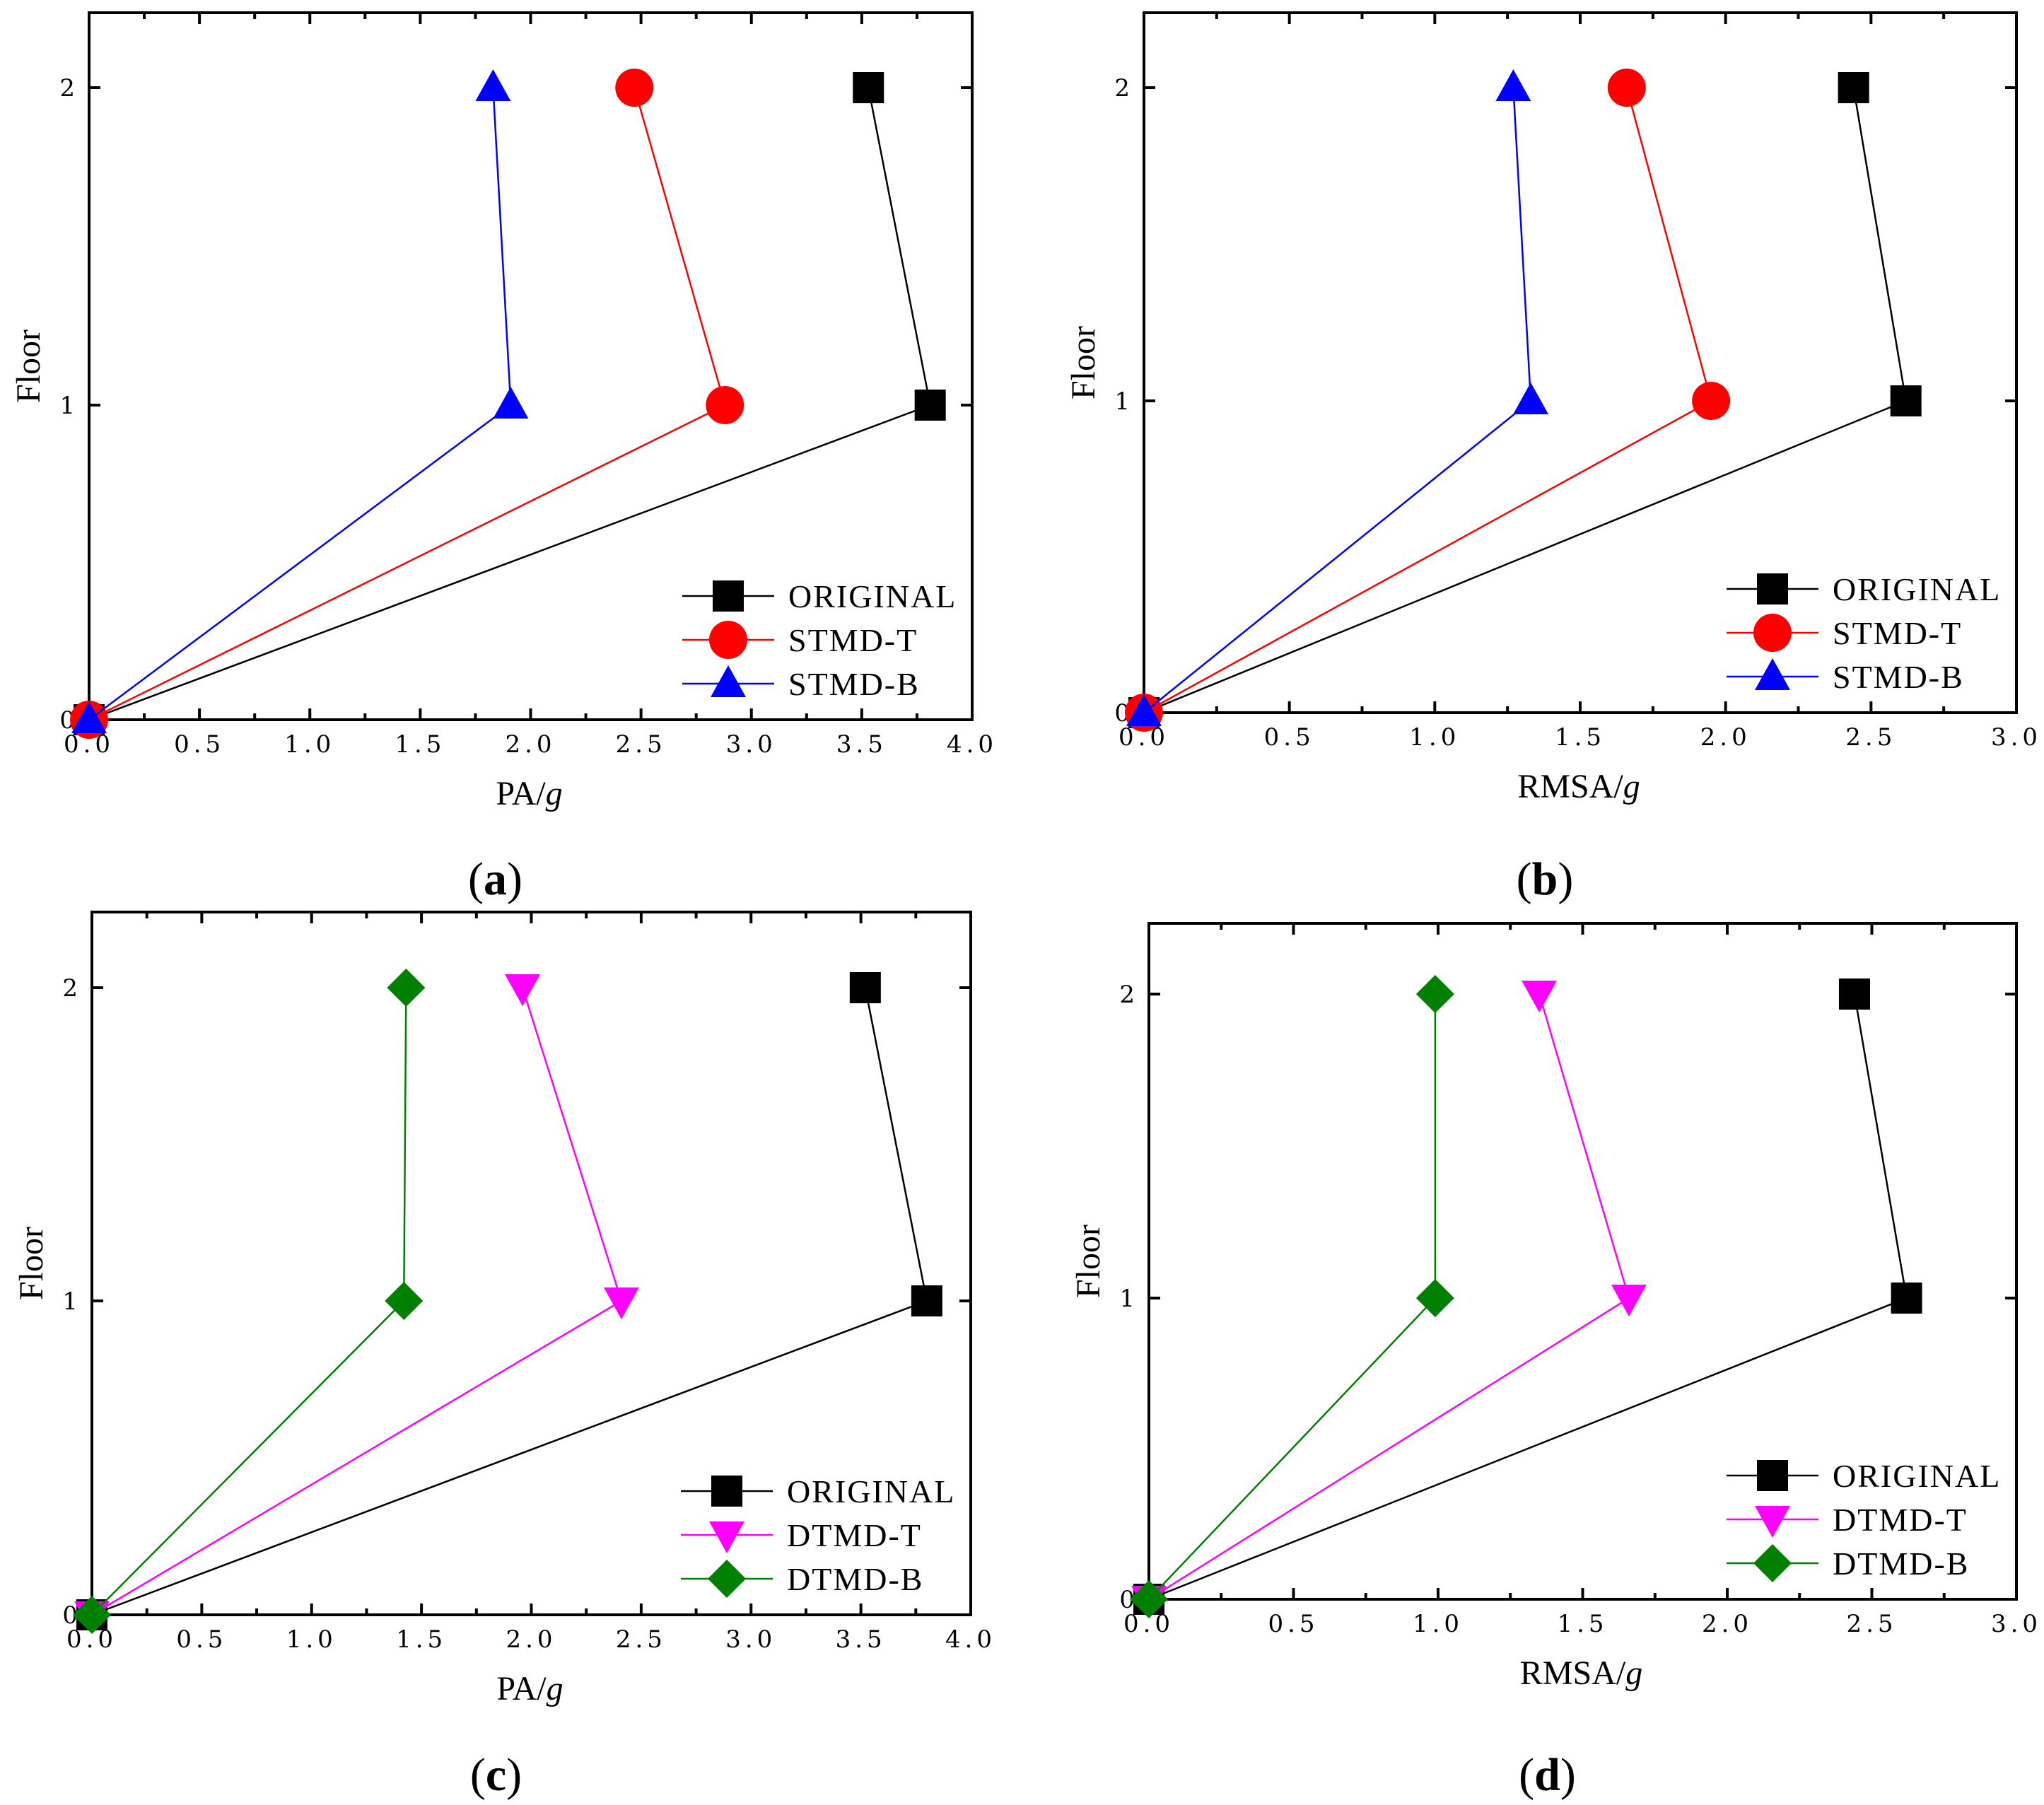  Describe the element at coordinates (1547, 1775) in the screenshot. I see `panel-tag: (d)` at that location.